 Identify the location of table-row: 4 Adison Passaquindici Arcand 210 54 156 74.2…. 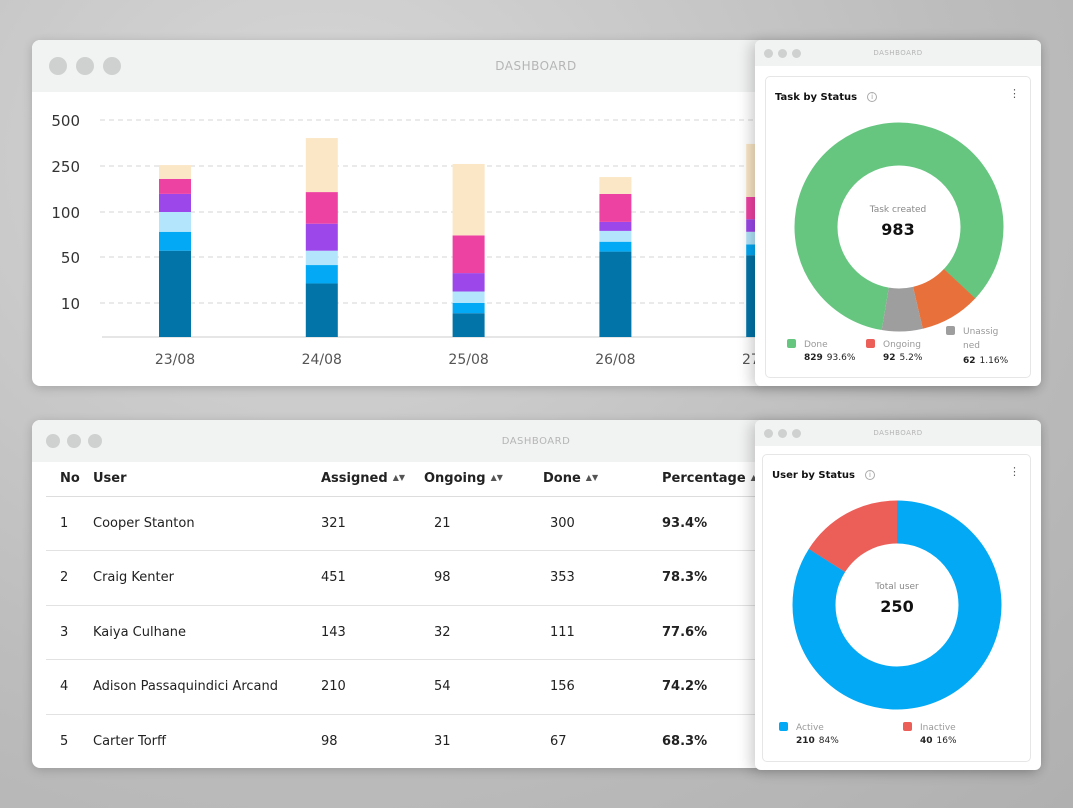
(416, 687).